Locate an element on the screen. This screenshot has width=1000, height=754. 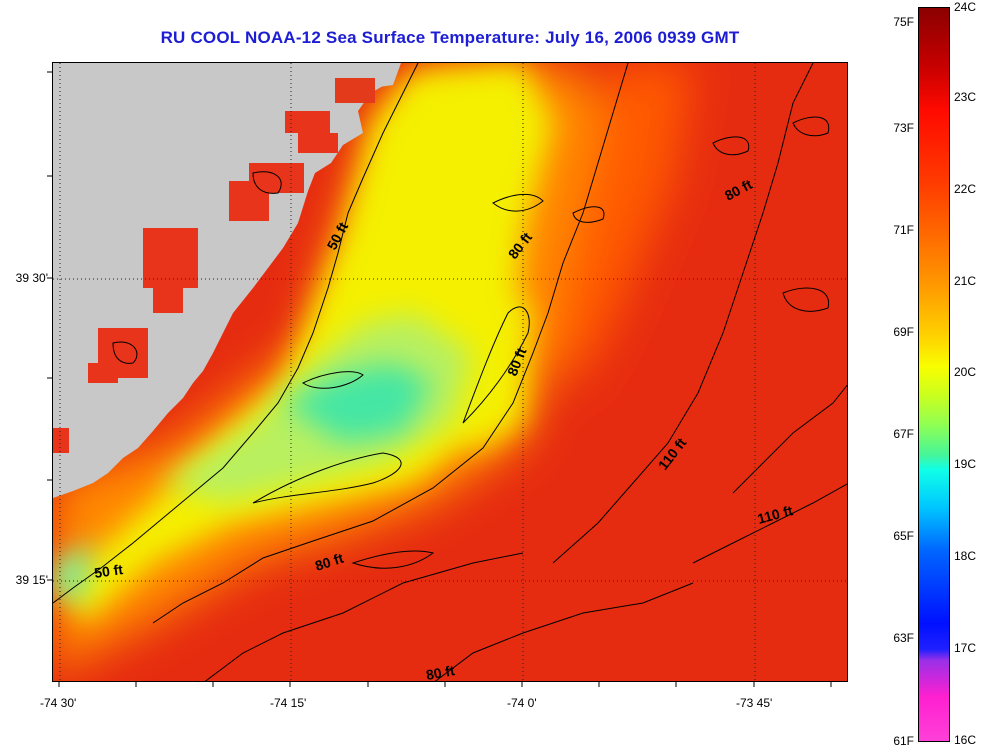
colorbar-c-label: 22C is located at coordinates (965, 189).